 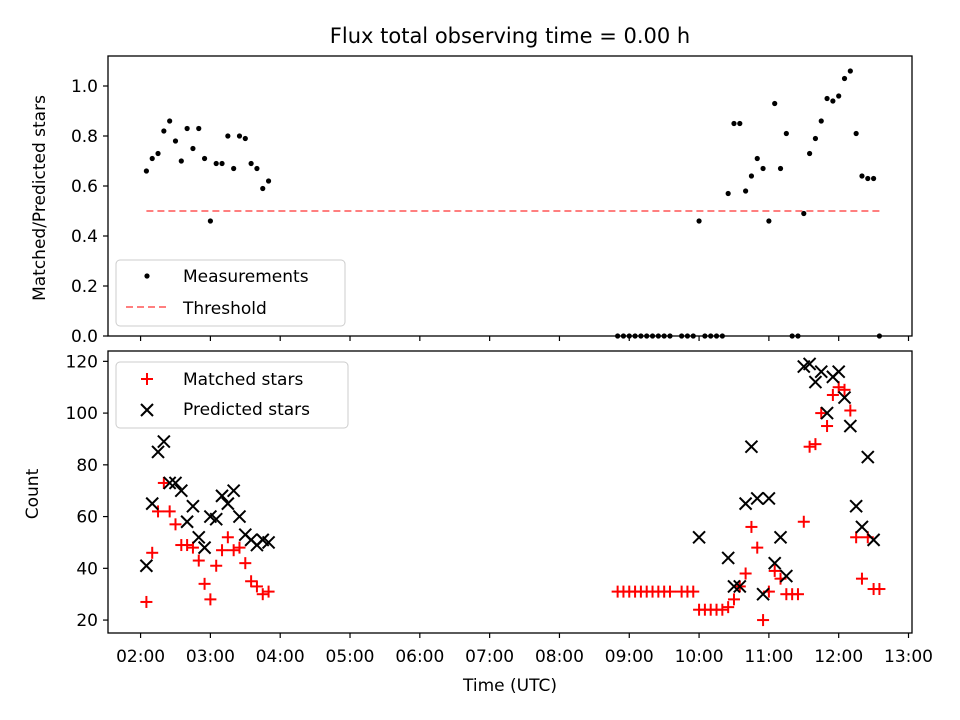 What do you see at coordinates (559, 657) in the screenshot?
I see `x-tick-label: 08:00` at bounding box center [559, 657].